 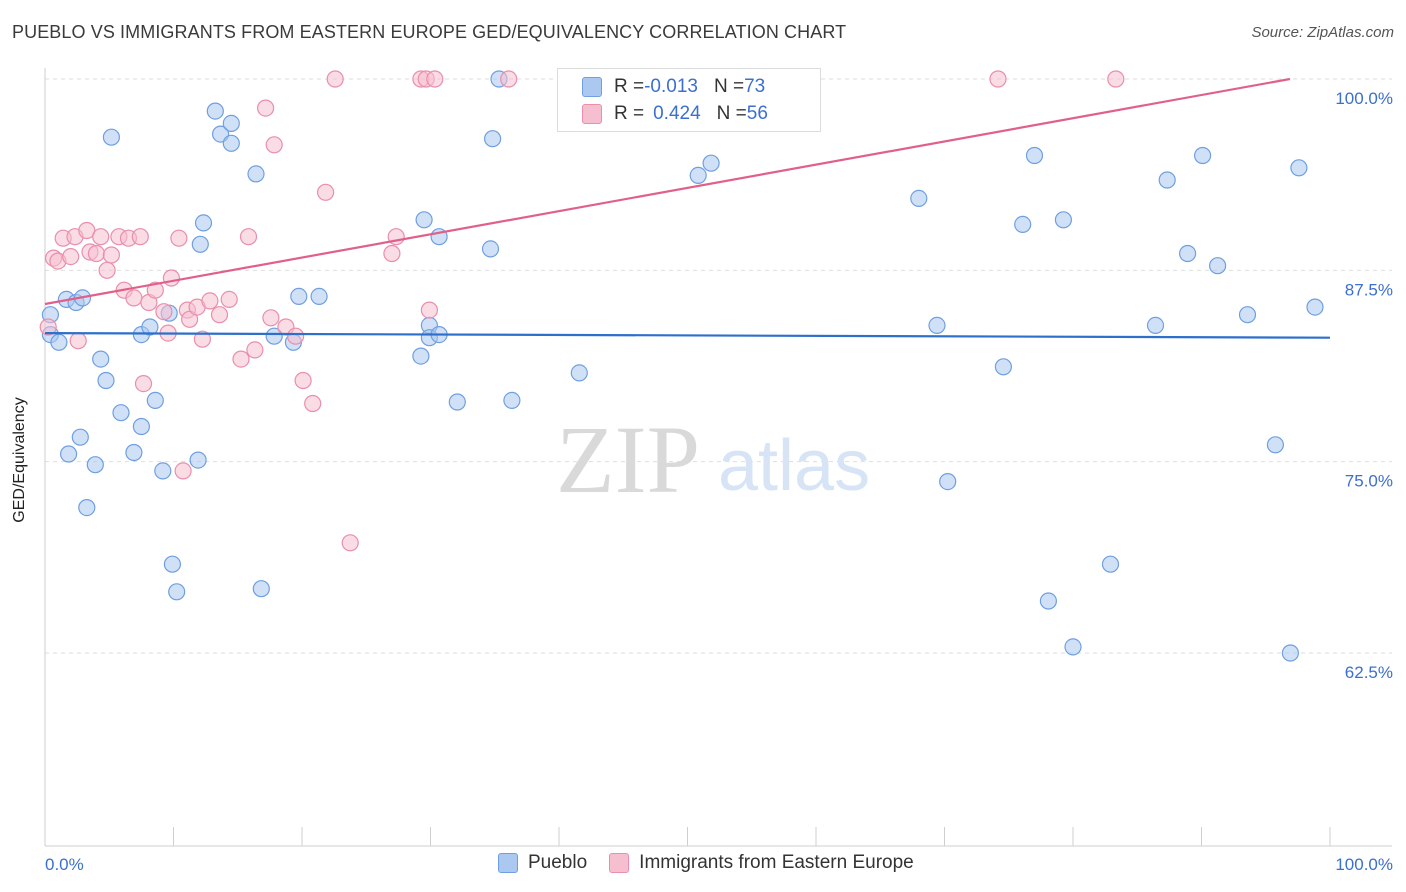 I want to click on legend-swatch-pink, so click(x=592, y=114).